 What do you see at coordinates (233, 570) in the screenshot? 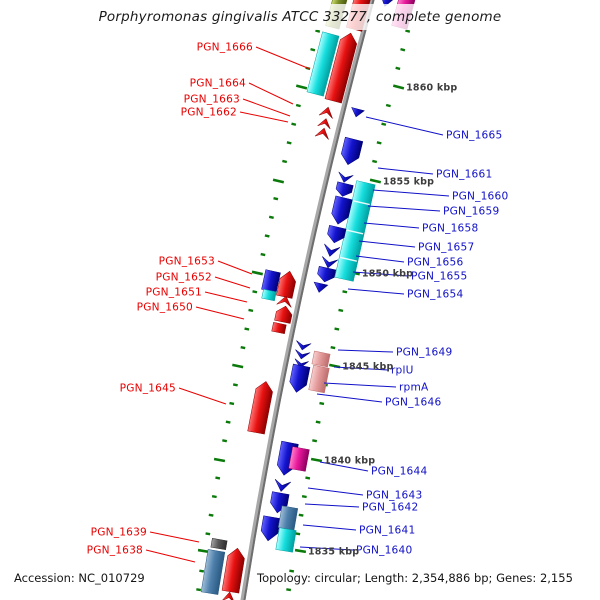
I see `gene-red-bottom` at bounding box center [233, 570].